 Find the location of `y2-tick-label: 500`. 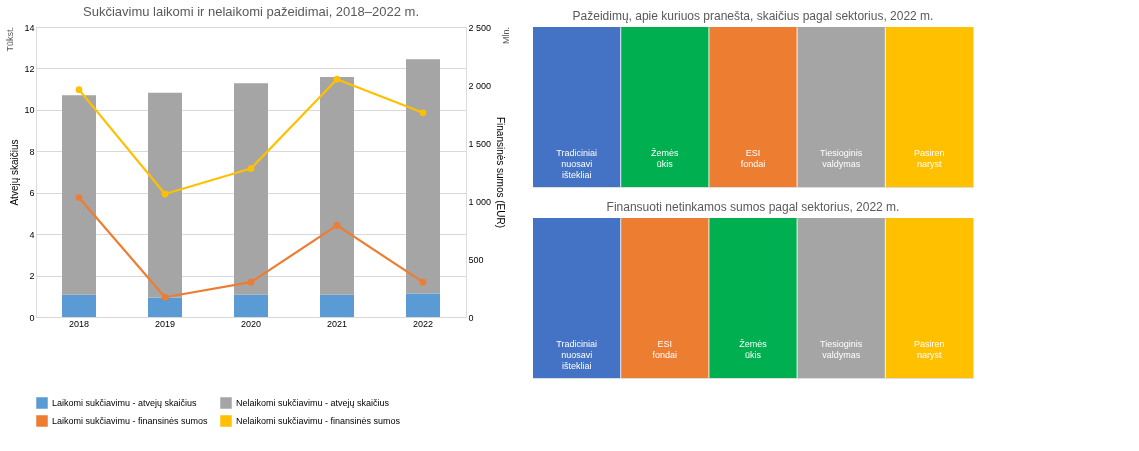

y2-tick-label: 500 is located at coordinates (476, 259).